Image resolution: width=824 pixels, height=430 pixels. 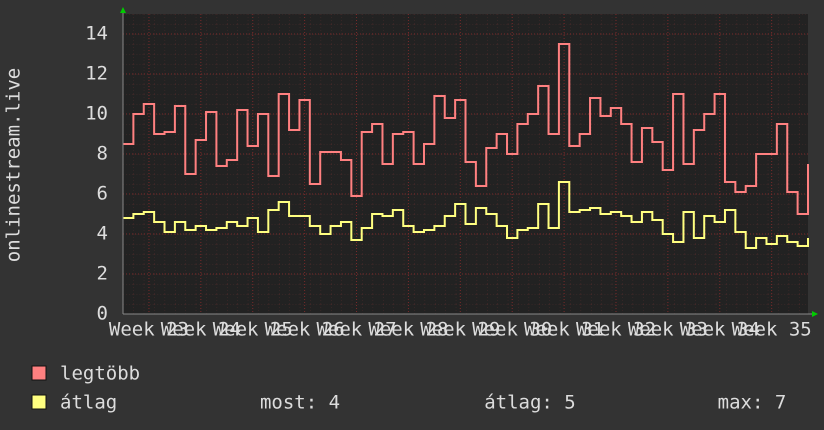 What do you see at coordinates (96, 74) in the screenshot?
I see `y-tick-label: 12` at bounding box center [96, 74].